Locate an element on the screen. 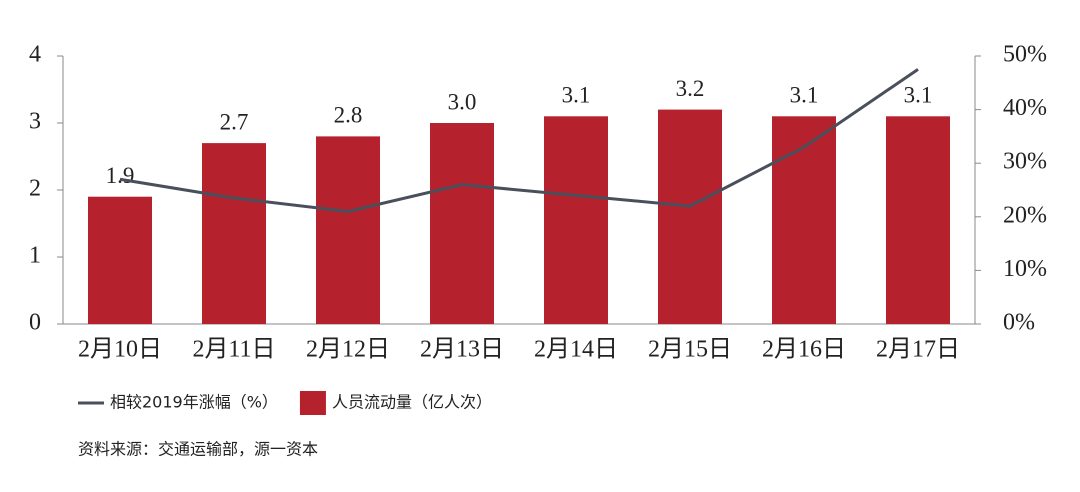  y2-tick-label: 10% is located at coordinates (1025, 269).